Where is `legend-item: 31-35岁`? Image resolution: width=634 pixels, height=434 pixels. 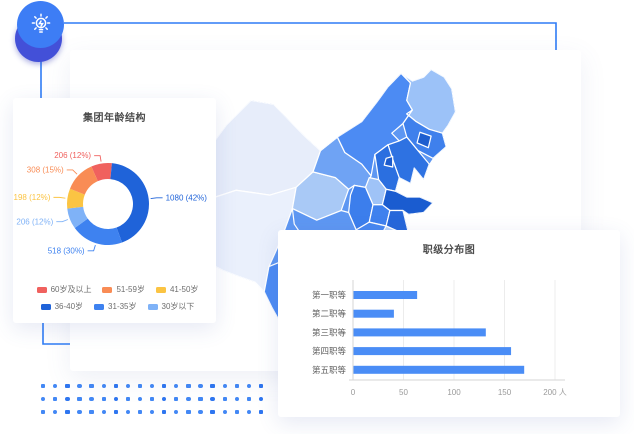 legend-item: 31-35岁 is located at coordinates (115, 306).